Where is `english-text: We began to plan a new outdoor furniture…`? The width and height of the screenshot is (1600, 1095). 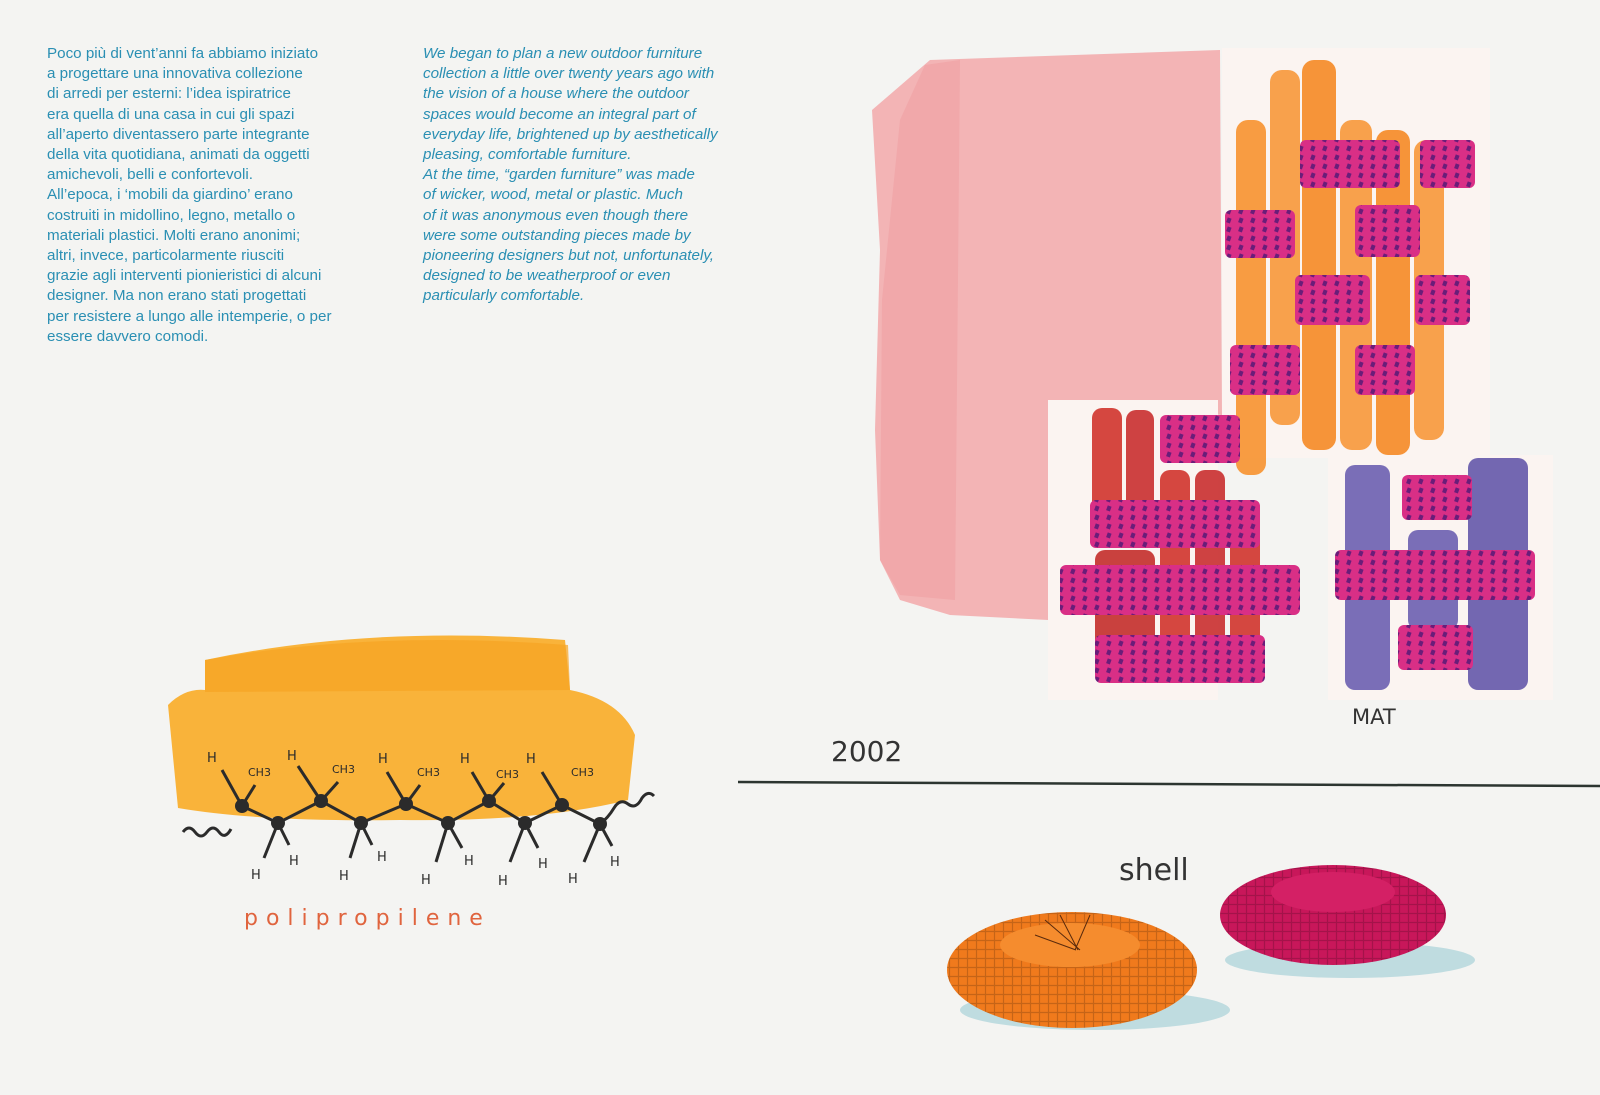 english-text: We began to plan a new outdoor furniture… is located at coordinates (570, 175).